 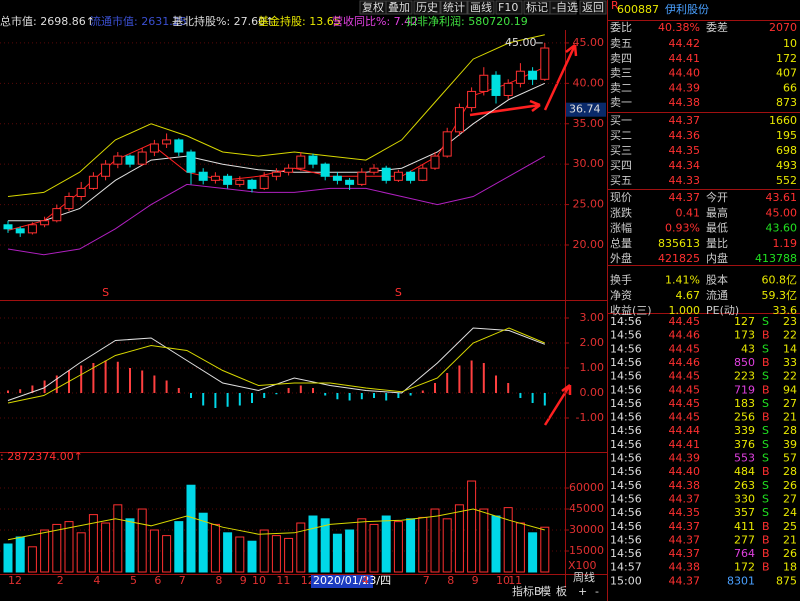 What do you see at coordinates (527, 591) in the screenshot?
I see `bottom-button: 指标B` at bounding box center [527, 591].